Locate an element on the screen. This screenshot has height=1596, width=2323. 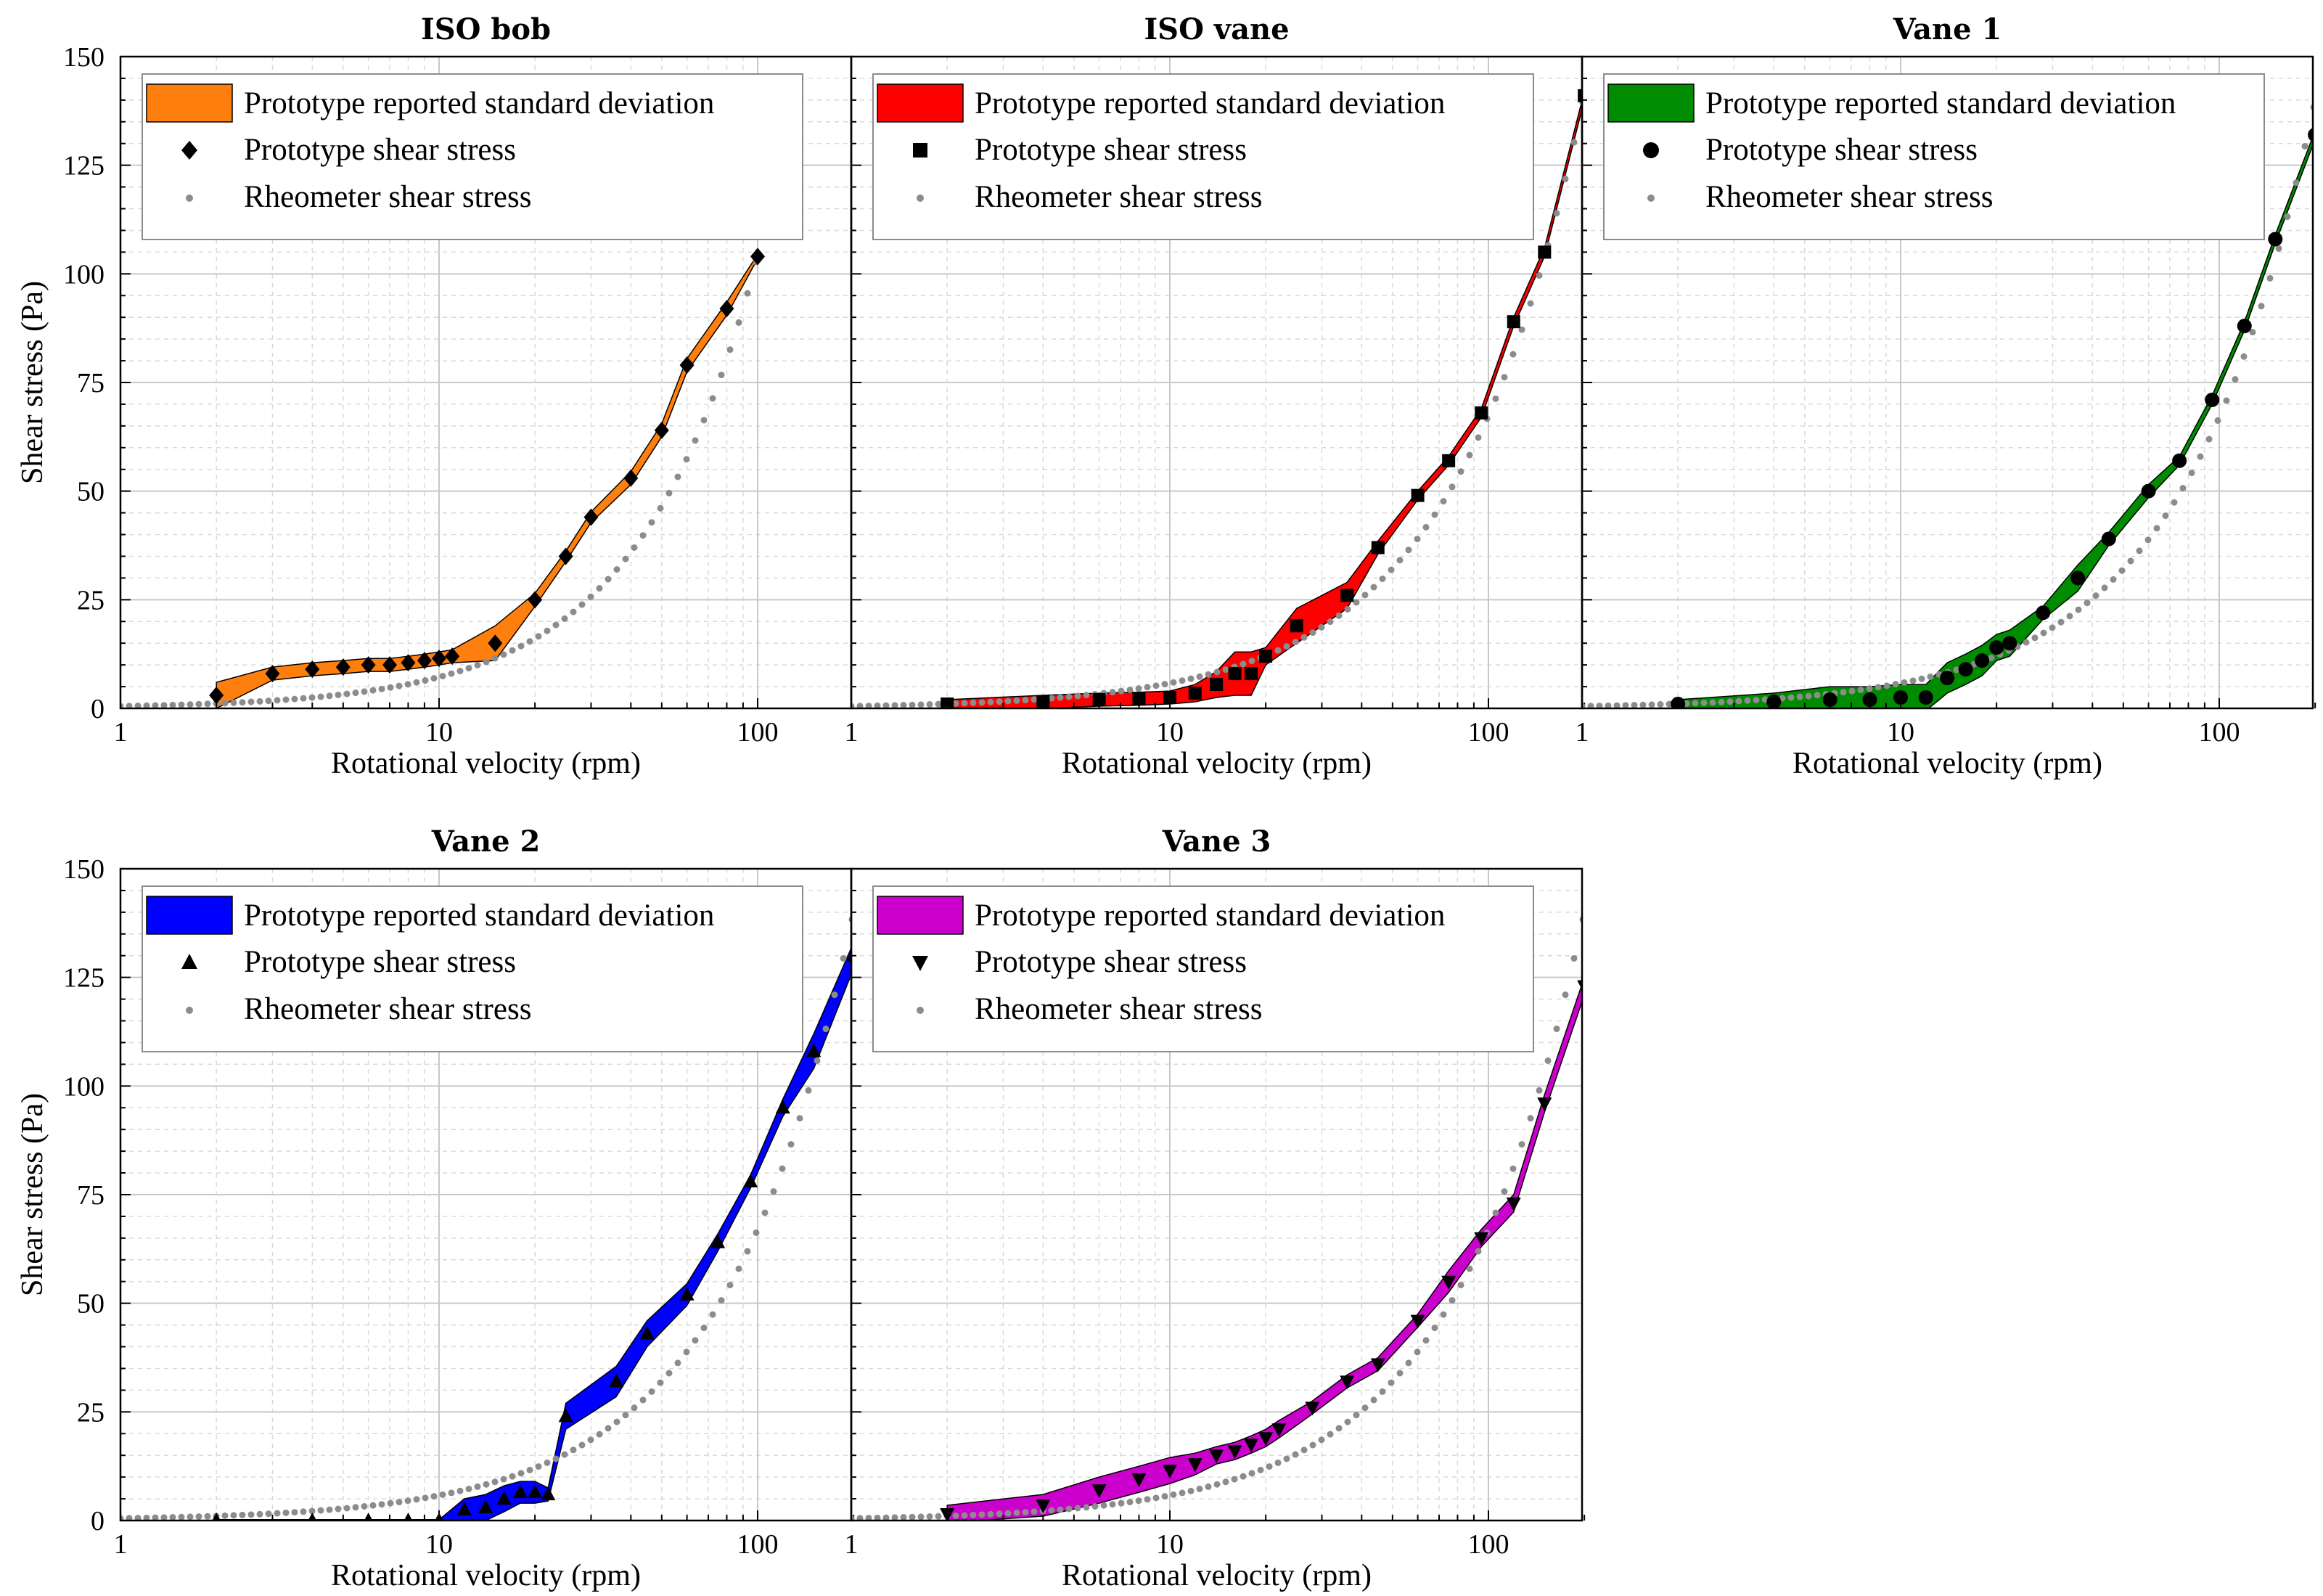
panel-title: Vane 1 is located at coordinates (1947, 29).